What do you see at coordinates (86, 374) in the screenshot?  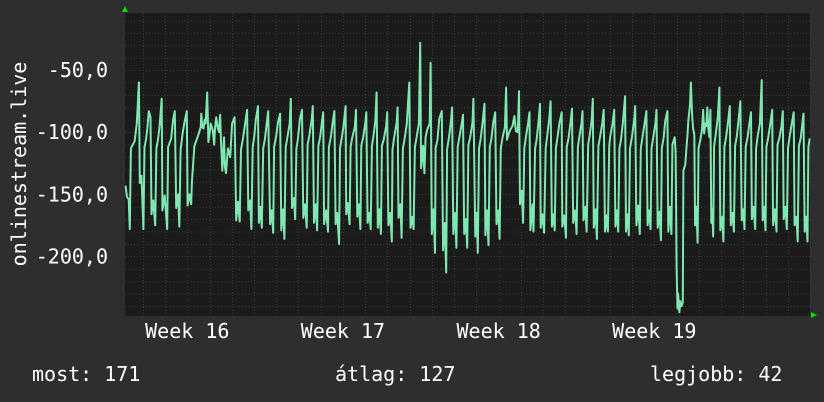 I see `footer-current: most: 171` at bounding box center [86, 374].